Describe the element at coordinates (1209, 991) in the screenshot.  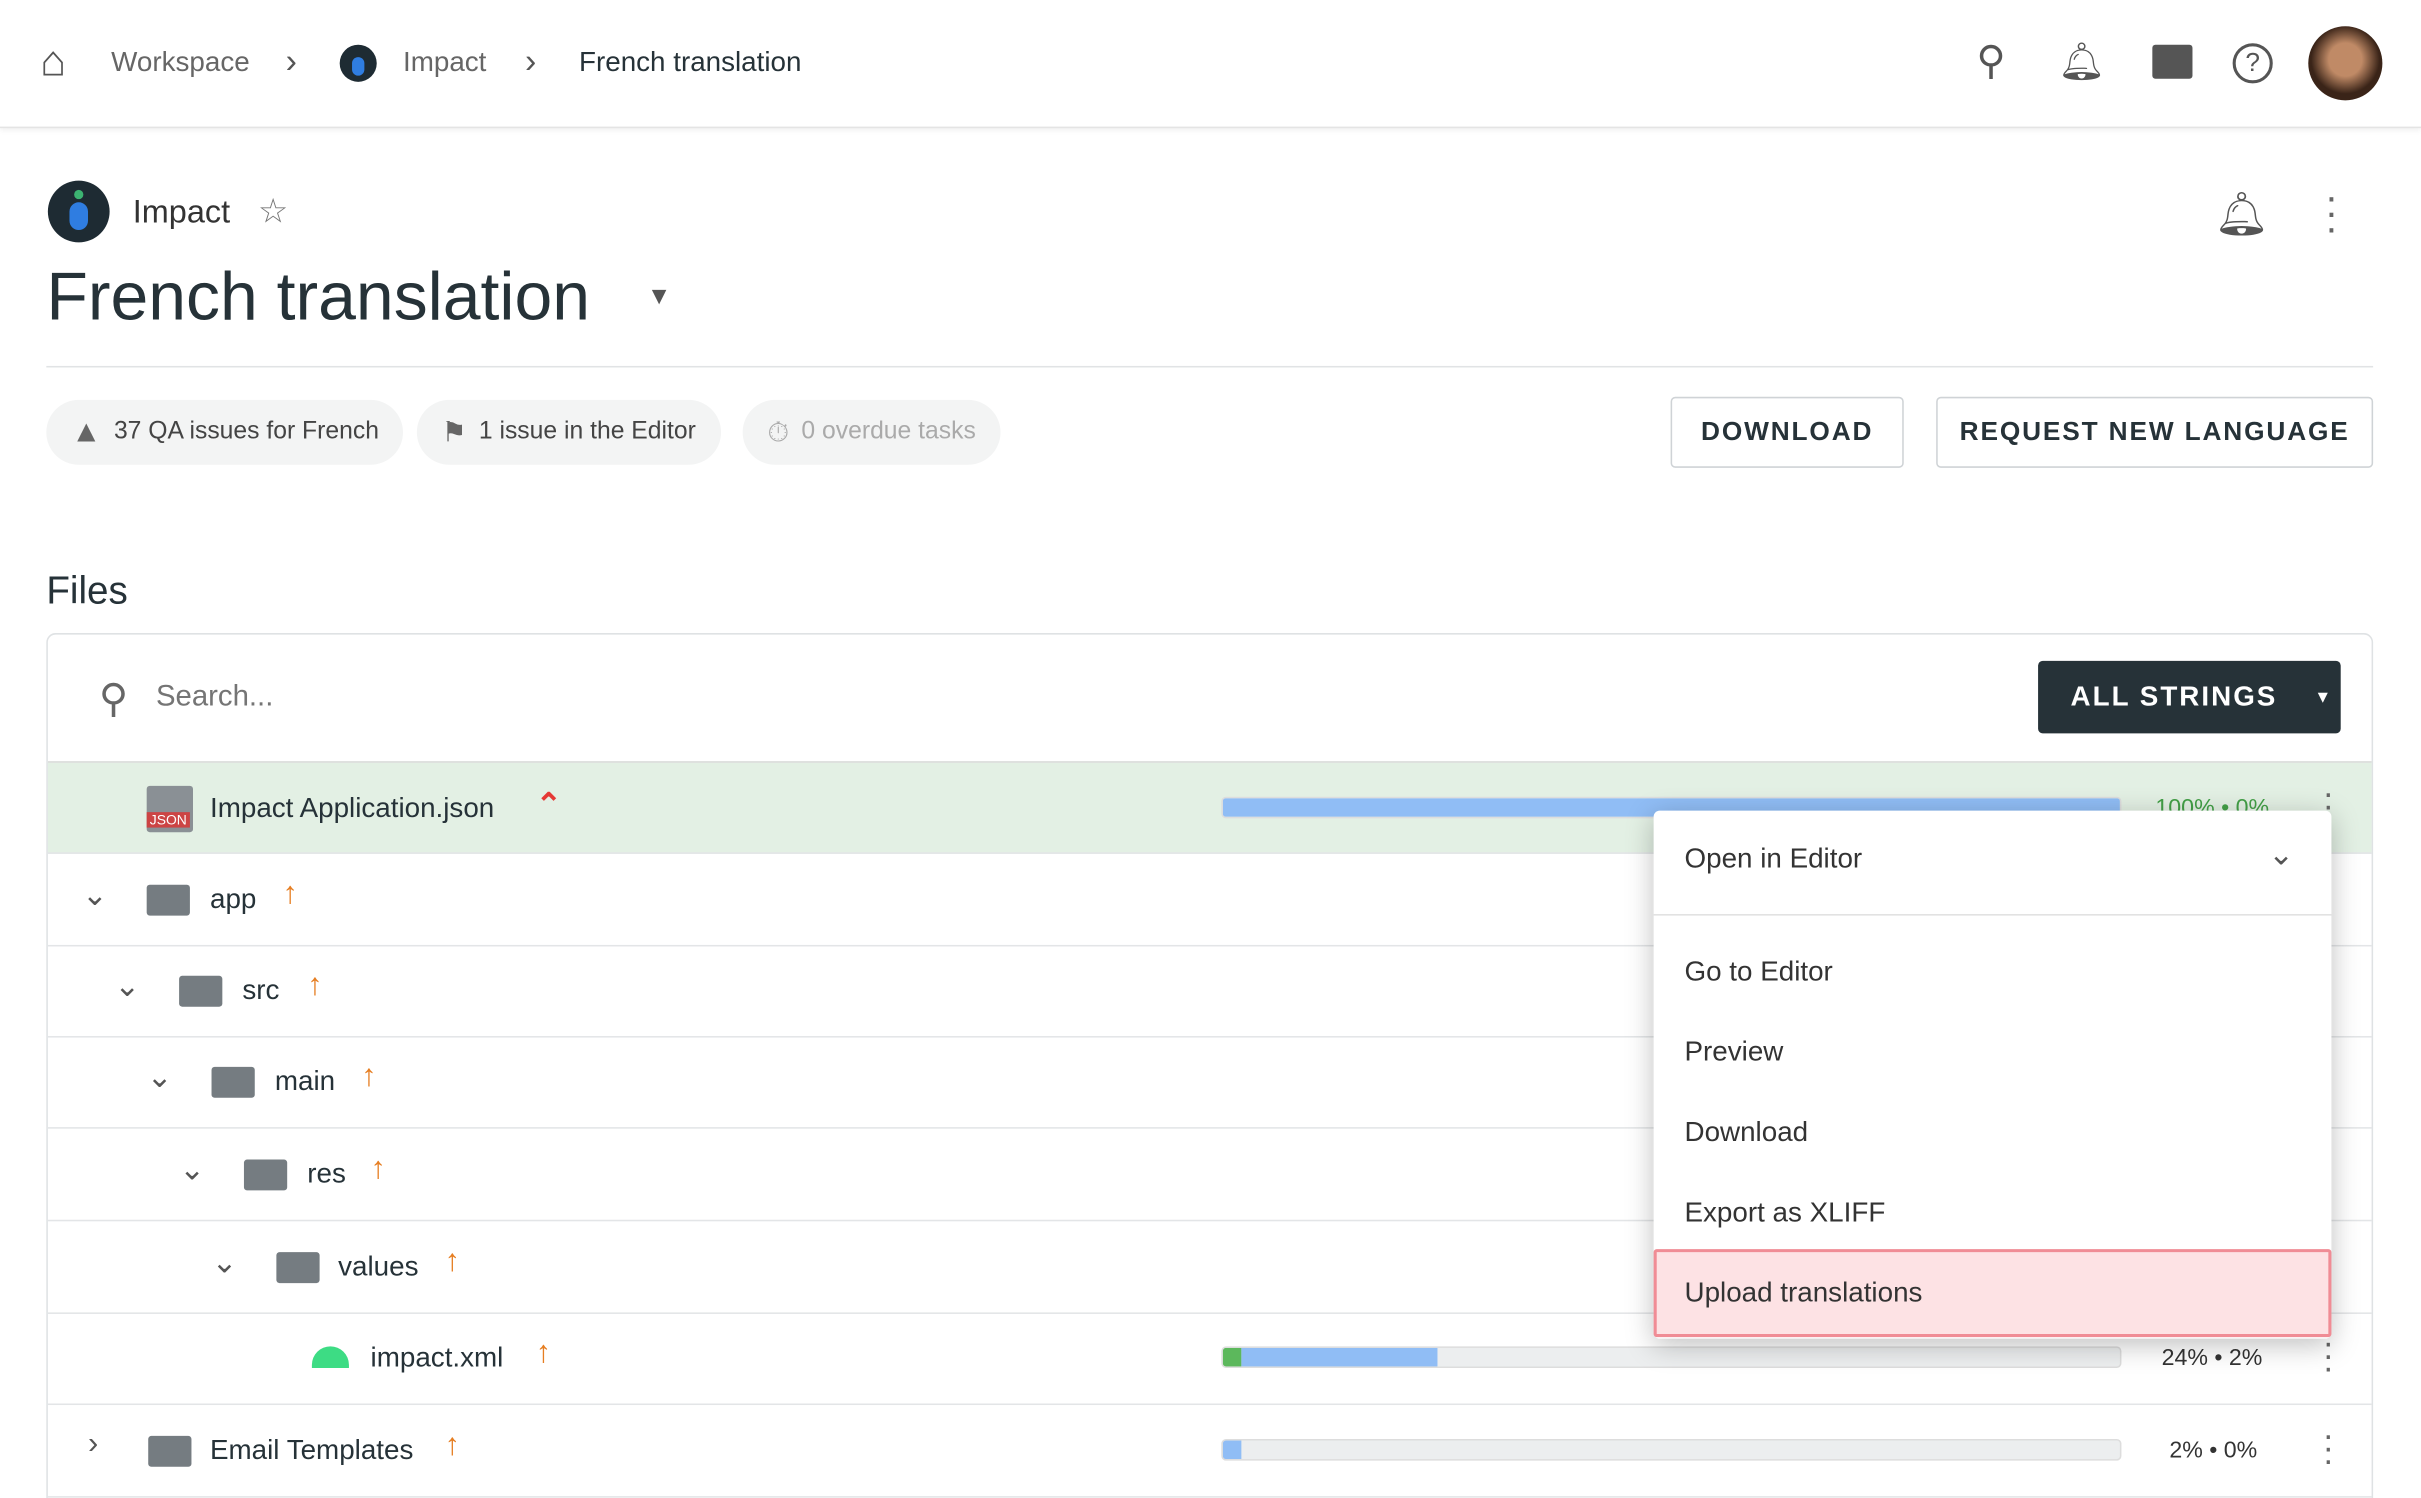
I see `folder-row: ⌄ src ↑` at that location.